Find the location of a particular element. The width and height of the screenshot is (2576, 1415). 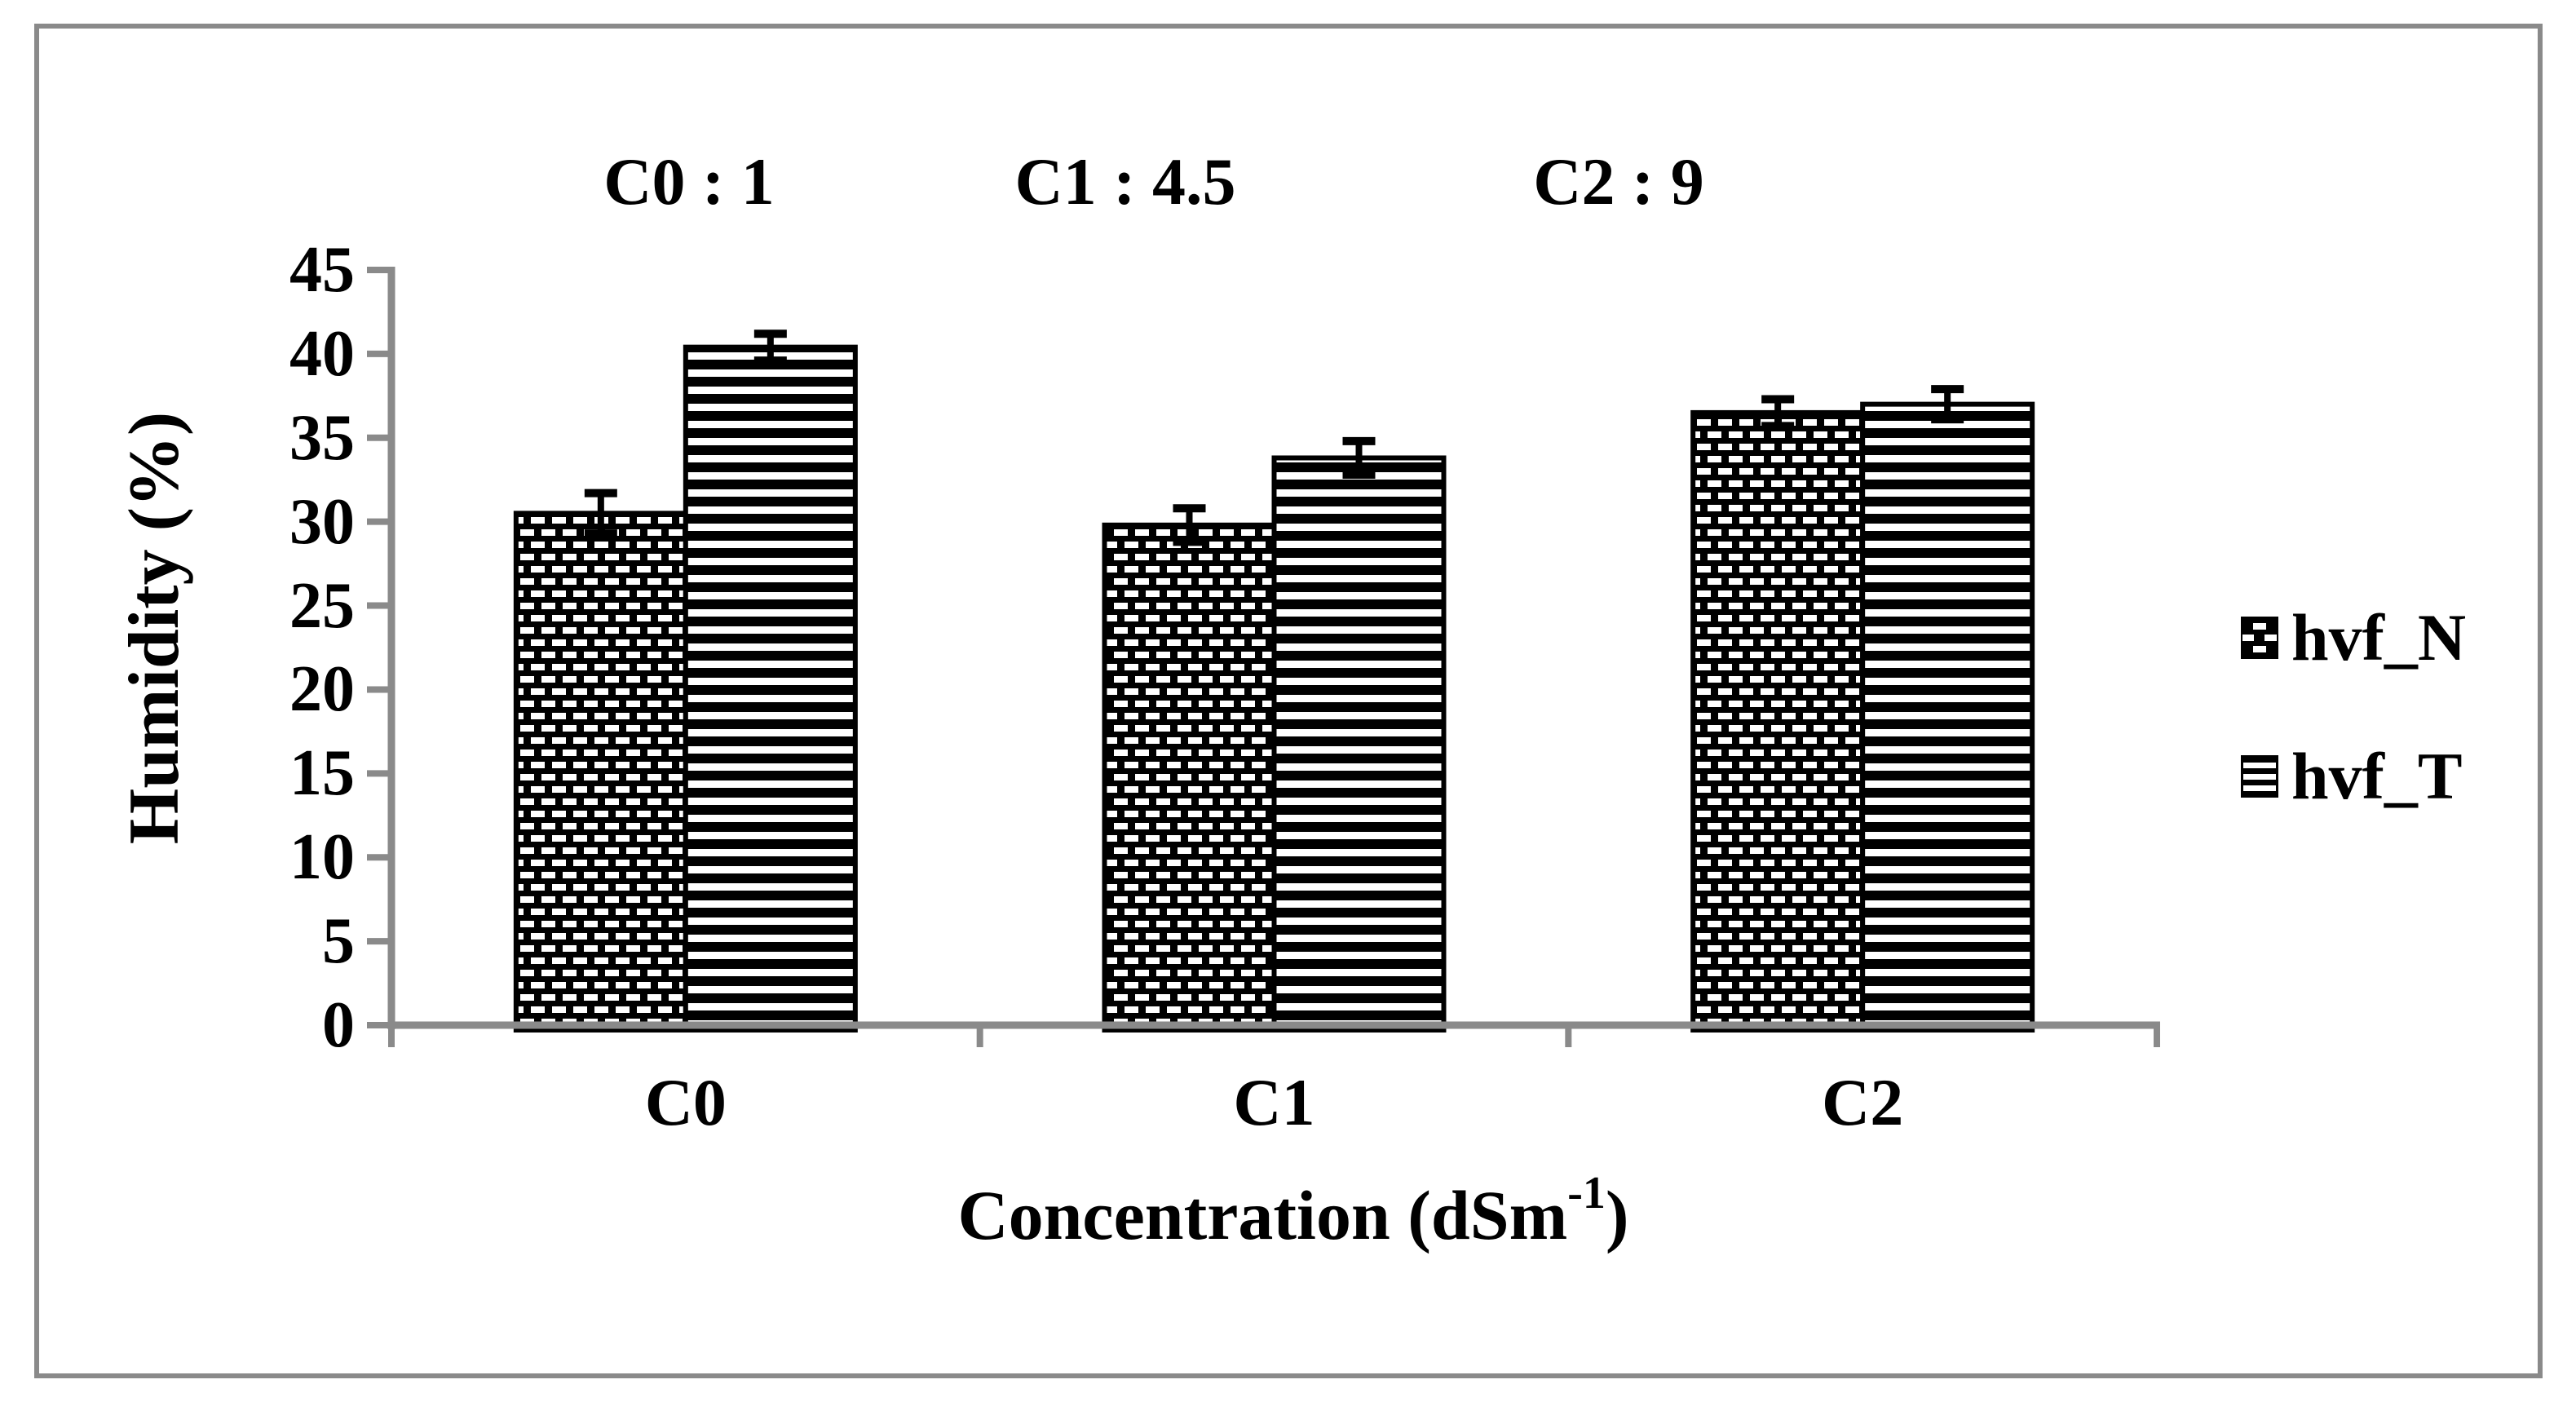

bar-hvf_T-C0 is located at coordinates (770, 688).